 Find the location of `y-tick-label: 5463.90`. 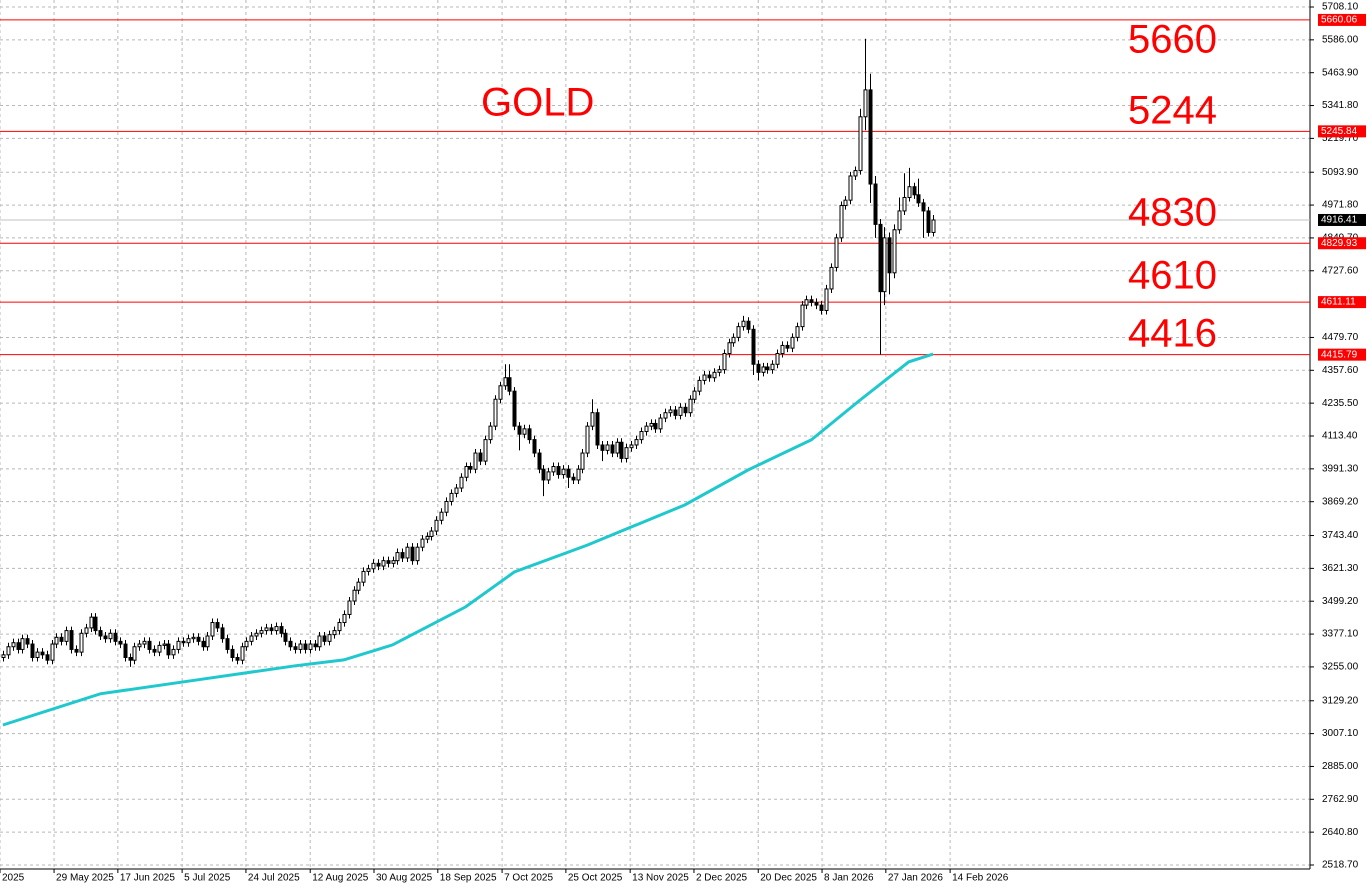

y-tick-label: 5463.90 is located at coordinates (1340, 72).